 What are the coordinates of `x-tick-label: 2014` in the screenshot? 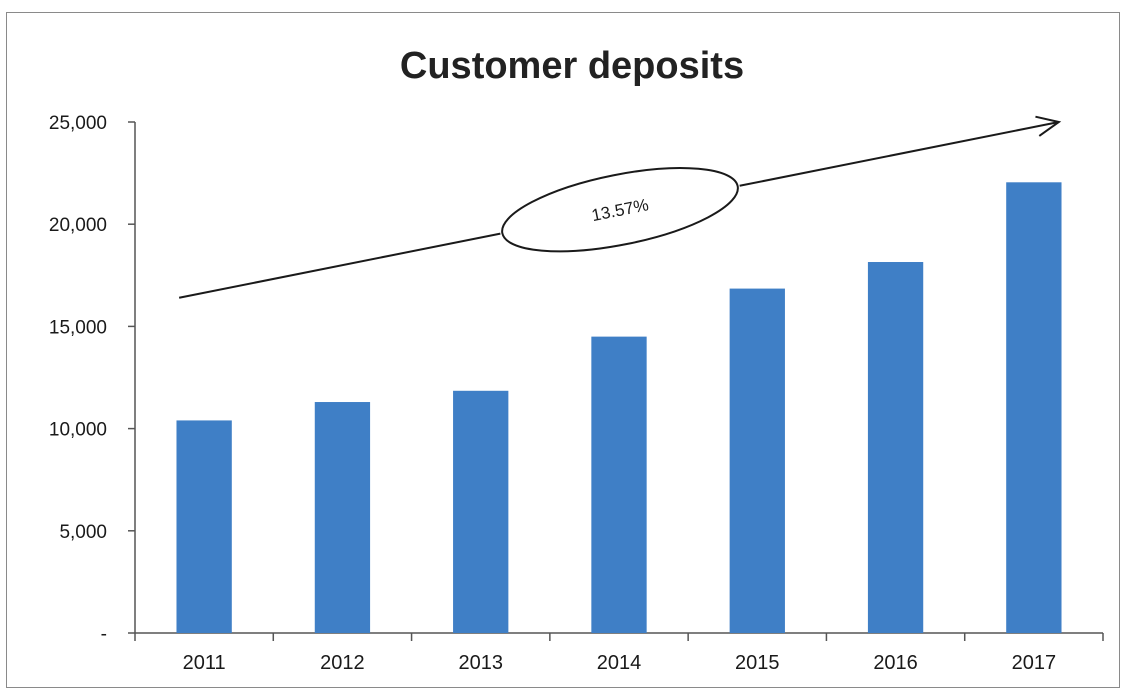 It's located at (619, 663).